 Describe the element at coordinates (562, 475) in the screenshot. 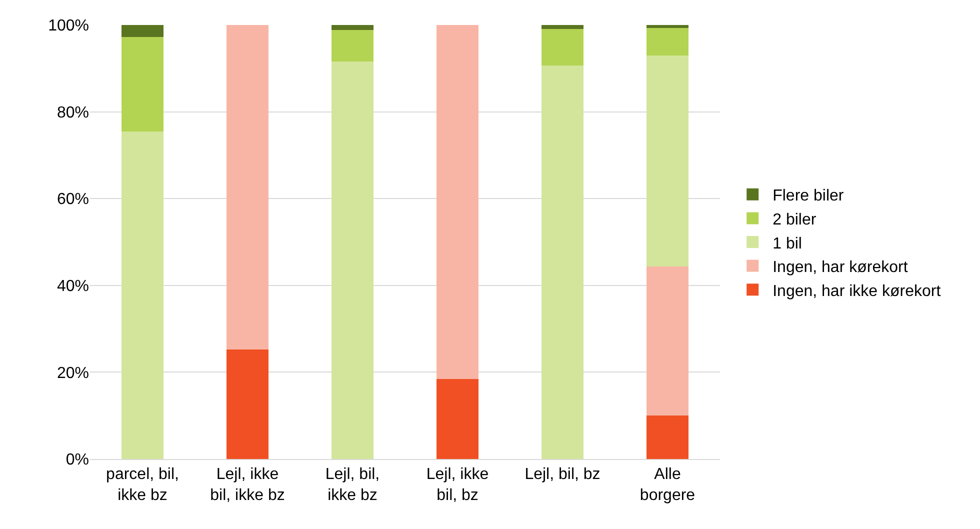

I see `x-tick-label: Lejl, bil, bz` at that location.